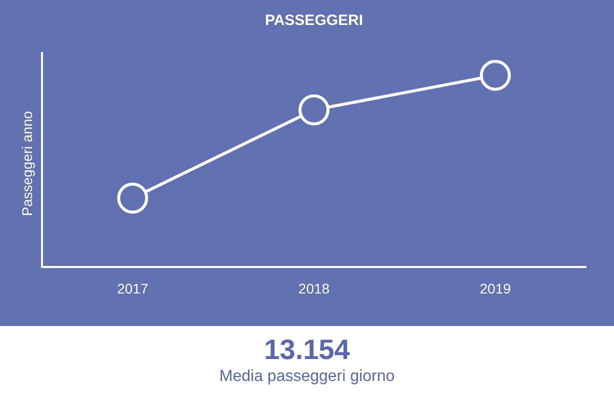  I want to click on text: Media passeggeri giorno, so click(307, 377).